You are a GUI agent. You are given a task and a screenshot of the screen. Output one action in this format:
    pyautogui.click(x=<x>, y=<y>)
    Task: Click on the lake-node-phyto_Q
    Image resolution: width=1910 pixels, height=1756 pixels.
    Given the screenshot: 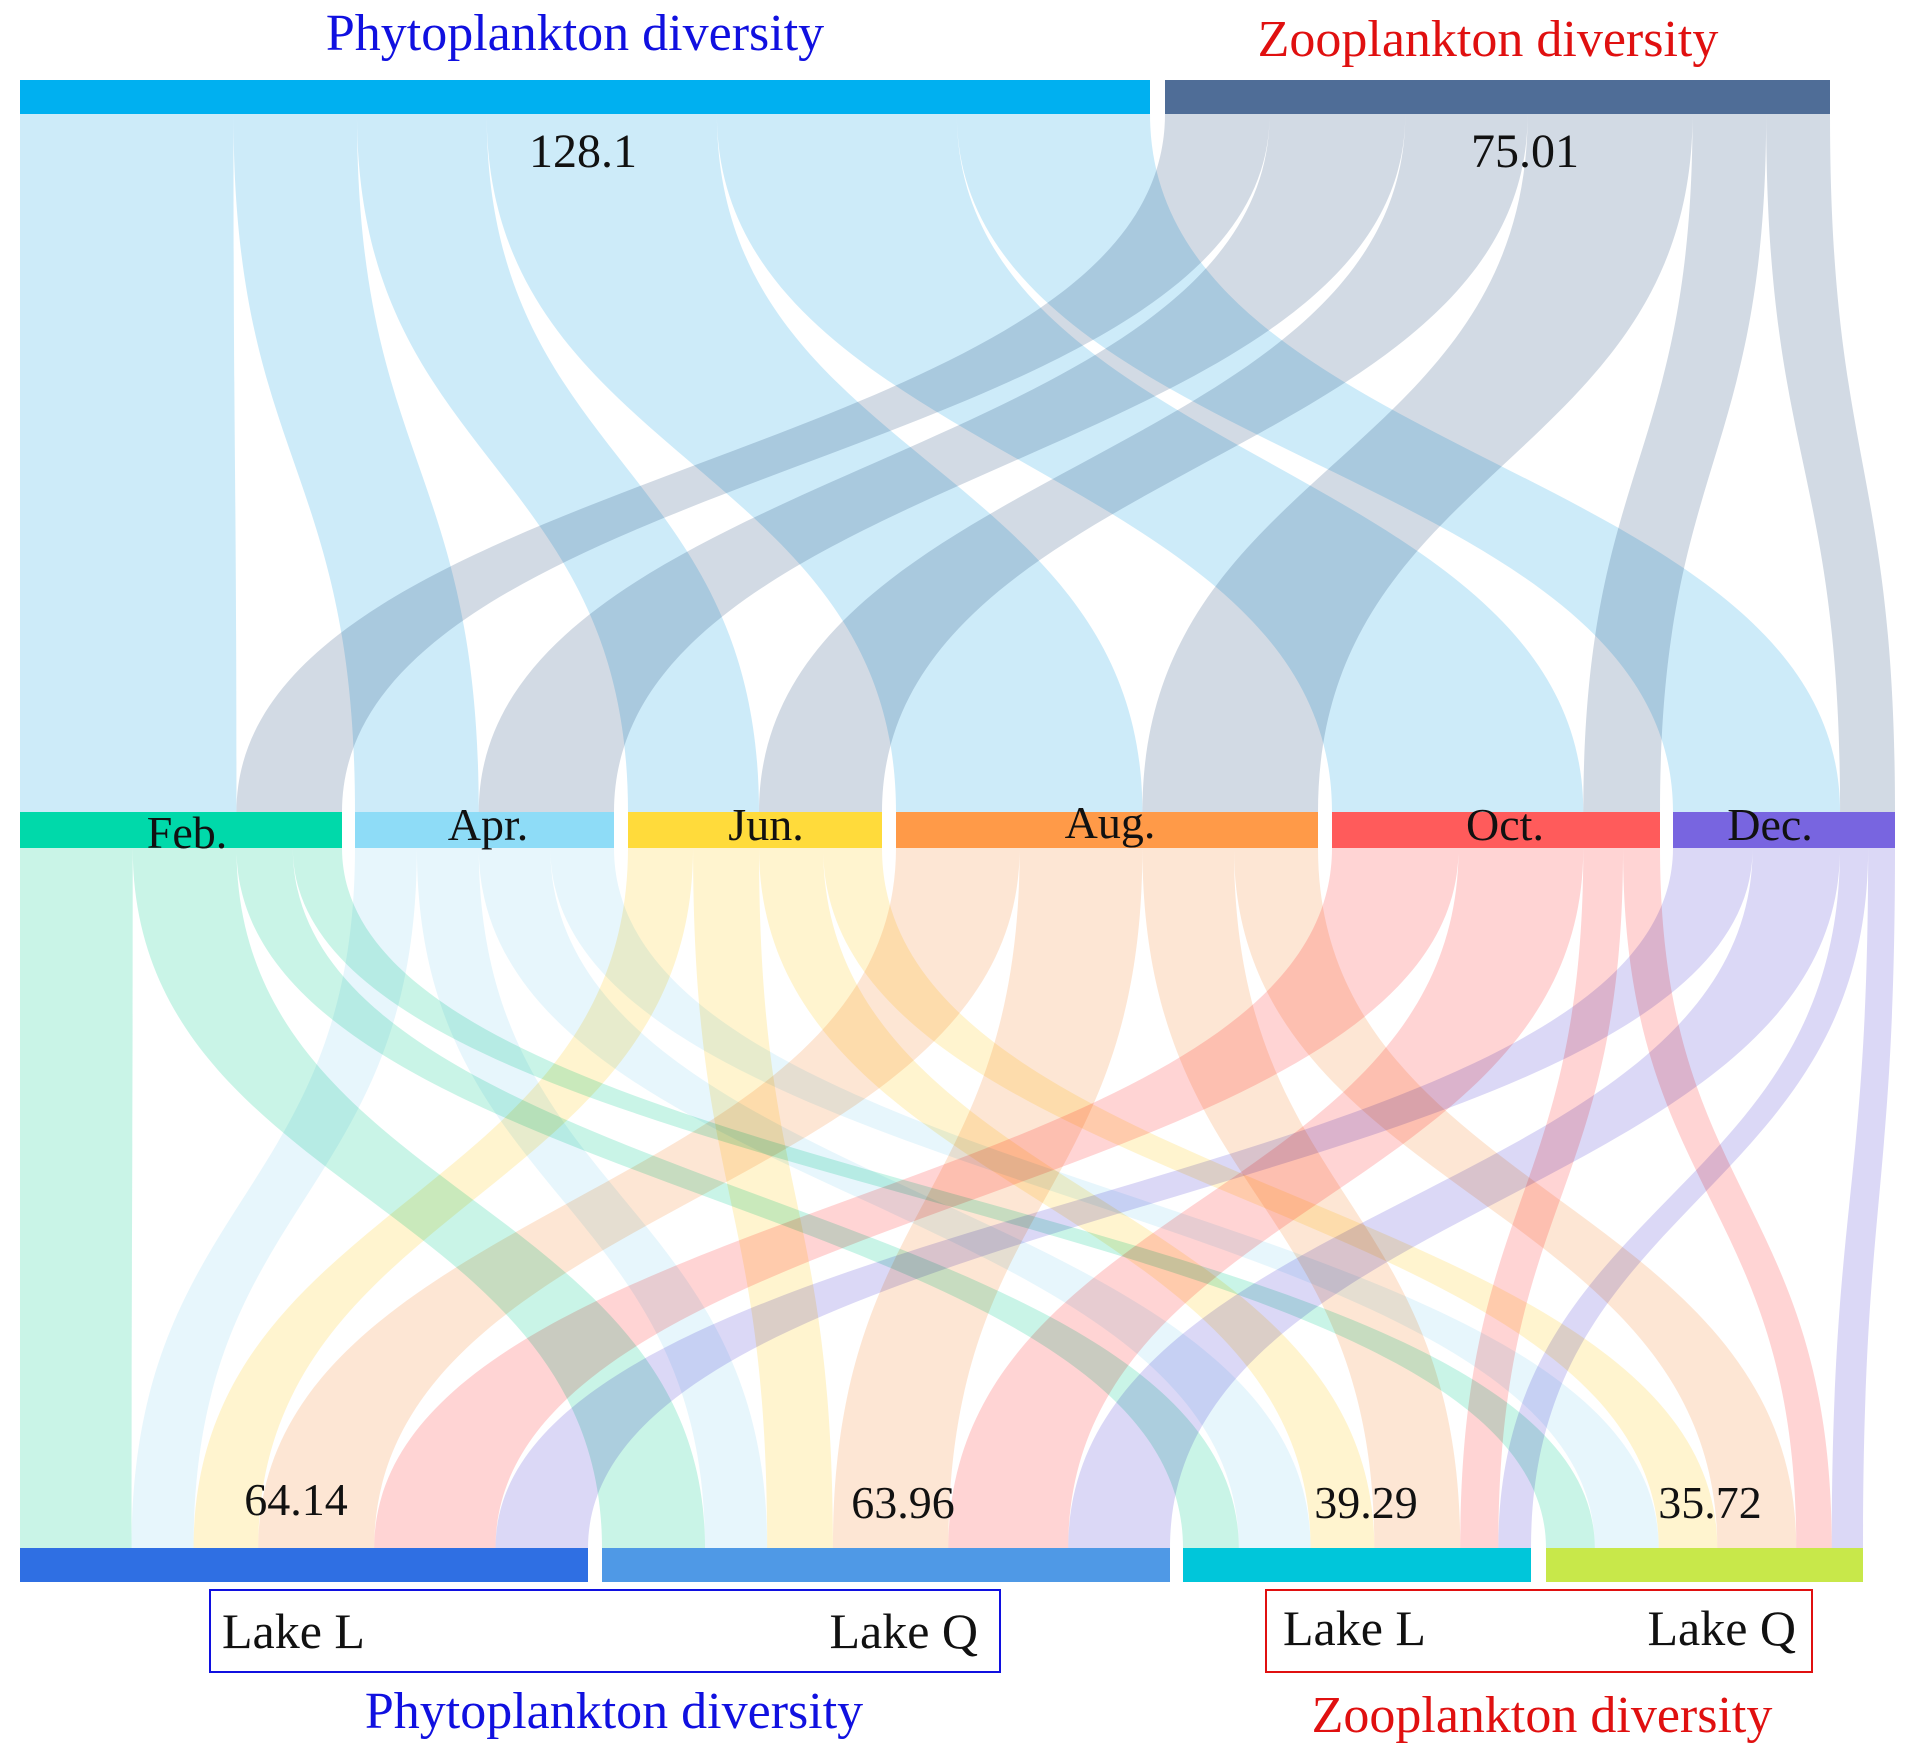 What is the action you would take?
    pyautogui.click(x=886, y=1565)
    